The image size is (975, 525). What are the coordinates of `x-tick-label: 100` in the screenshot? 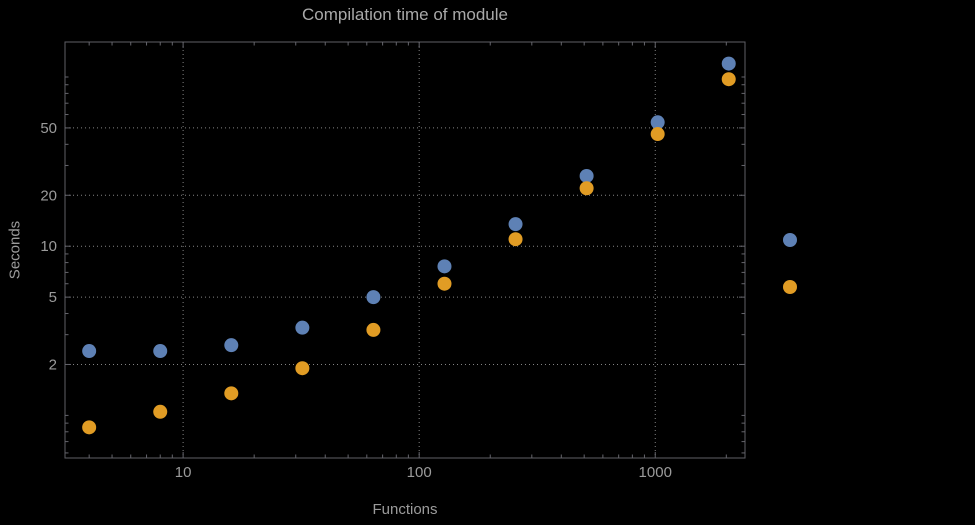 It's located at (419, 472).